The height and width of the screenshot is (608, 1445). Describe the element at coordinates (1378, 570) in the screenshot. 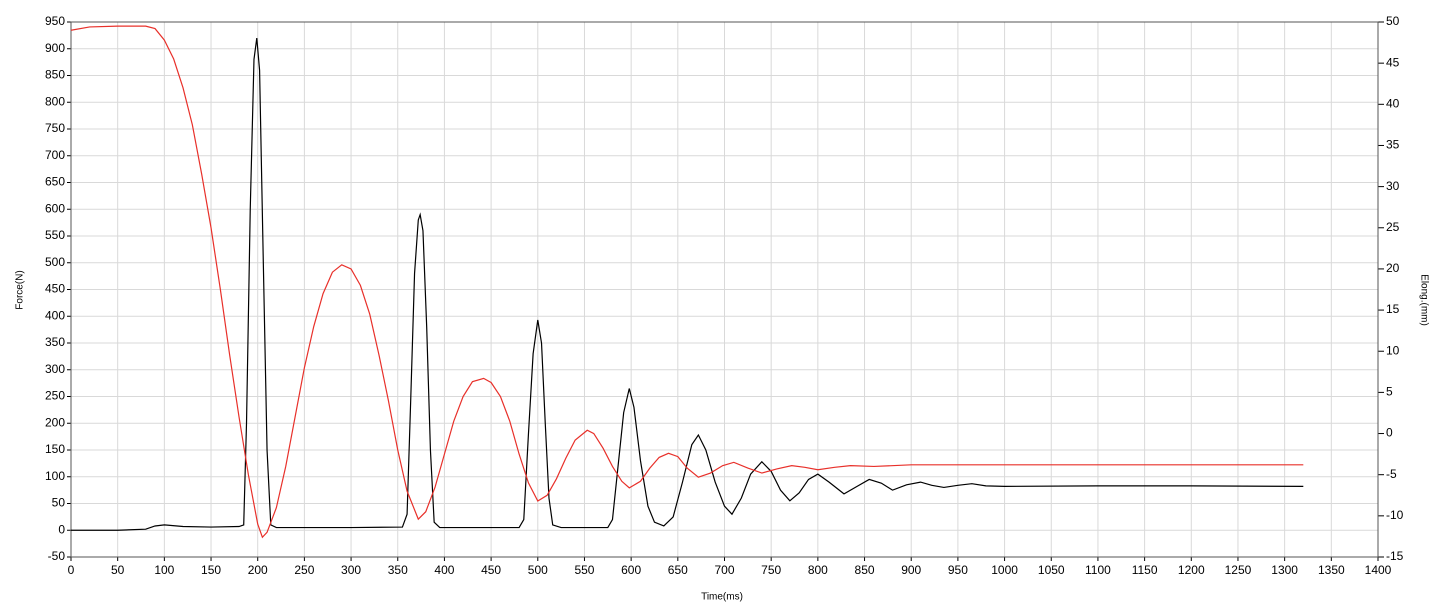

I see `x-tick-label: 1400` at that location.